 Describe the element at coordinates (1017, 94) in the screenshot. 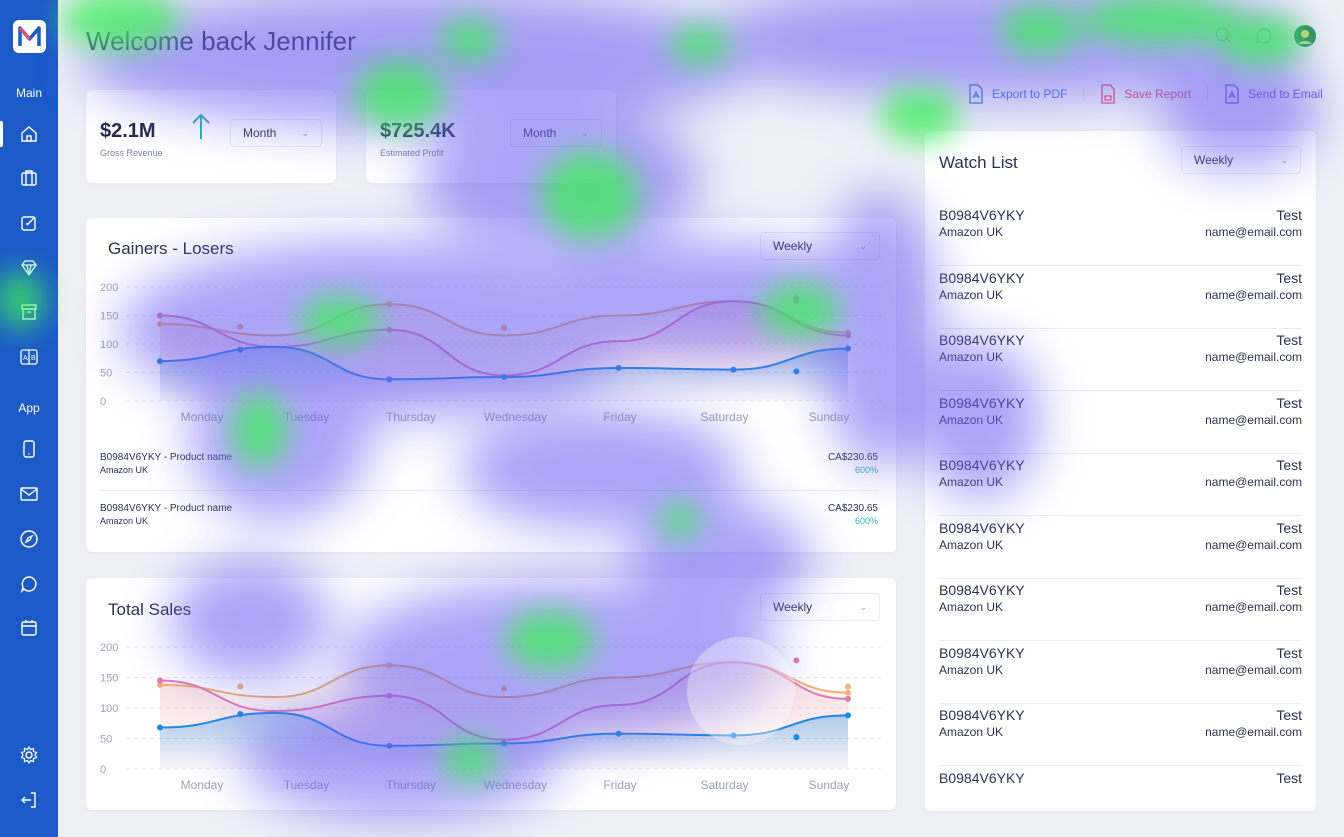

I see `export-pdf-button: Export to PDF` at that location.